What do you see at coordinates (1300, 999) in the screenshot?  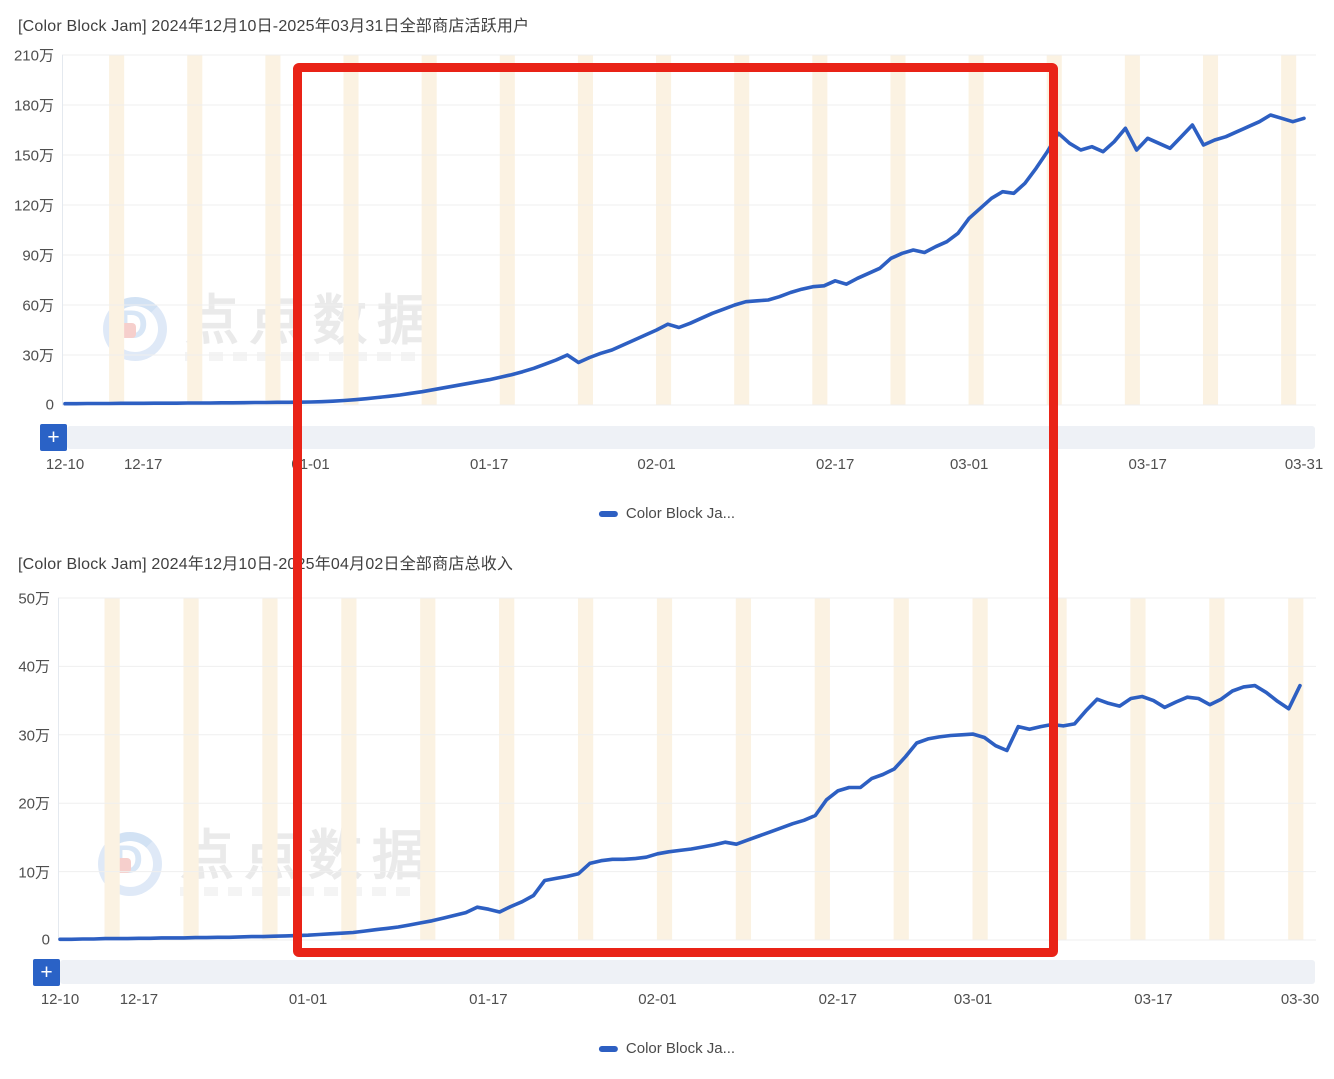 I see `x-tick-label: 03-30` at bounding box center [1300, 999].